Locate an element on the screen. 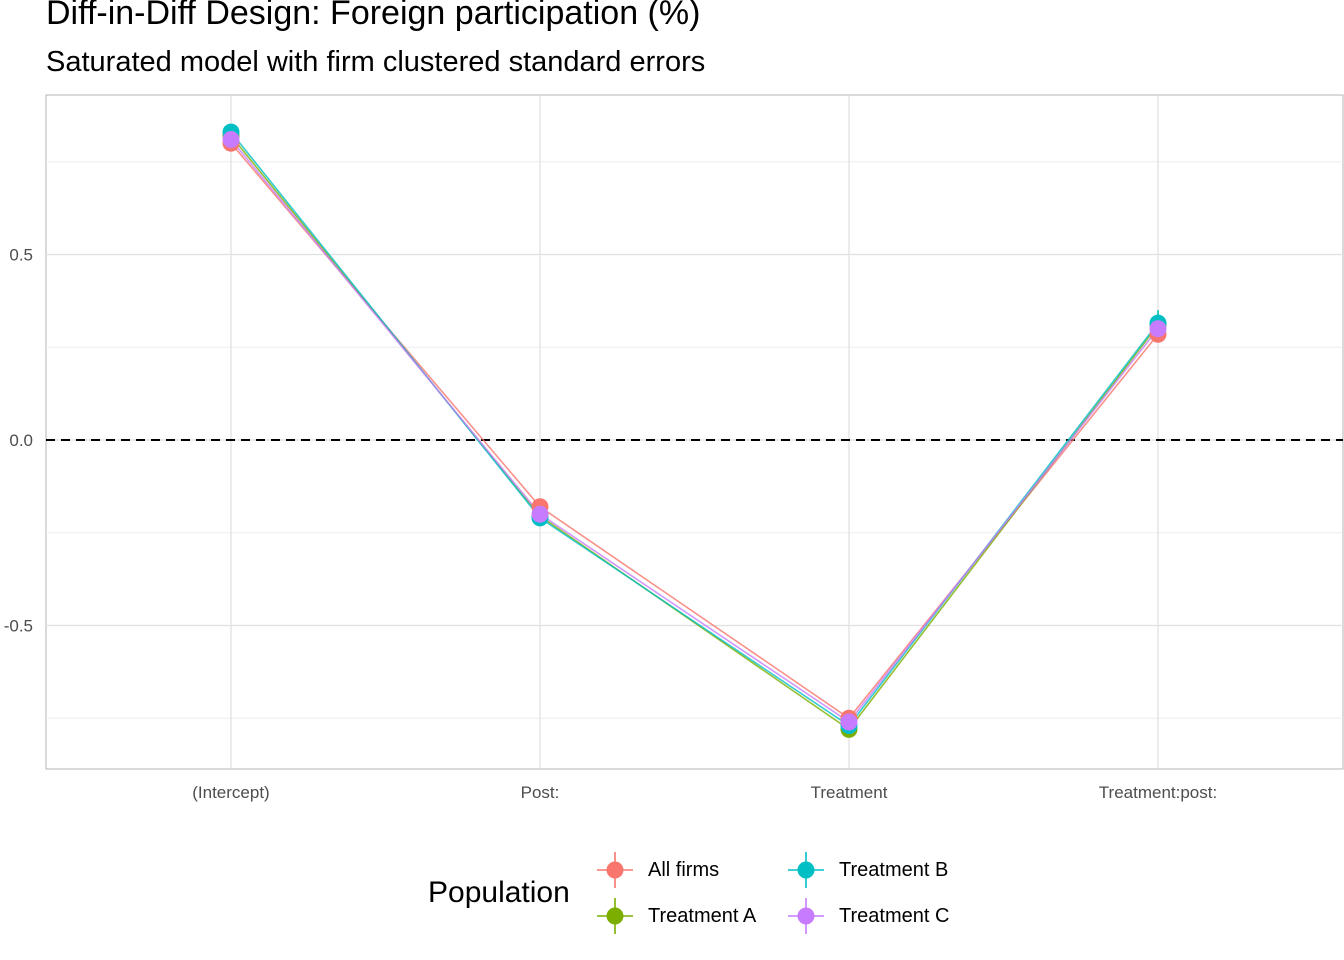 This screenshot has height=960, width=1344. legend-label: All firms is located at coordinates (684, 869).